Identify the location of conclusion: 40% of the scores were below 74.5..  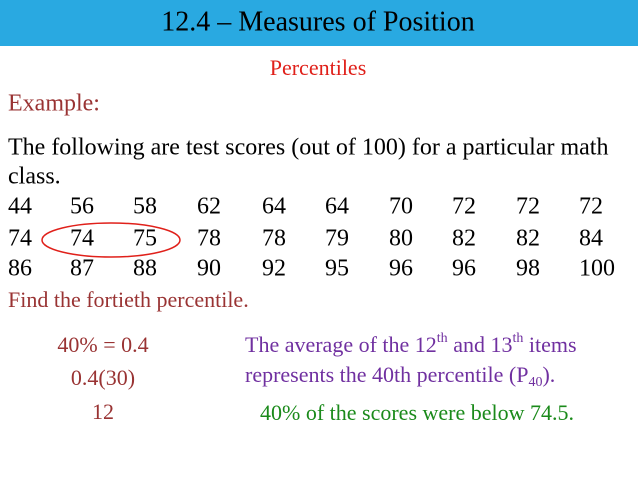
(417, 412).